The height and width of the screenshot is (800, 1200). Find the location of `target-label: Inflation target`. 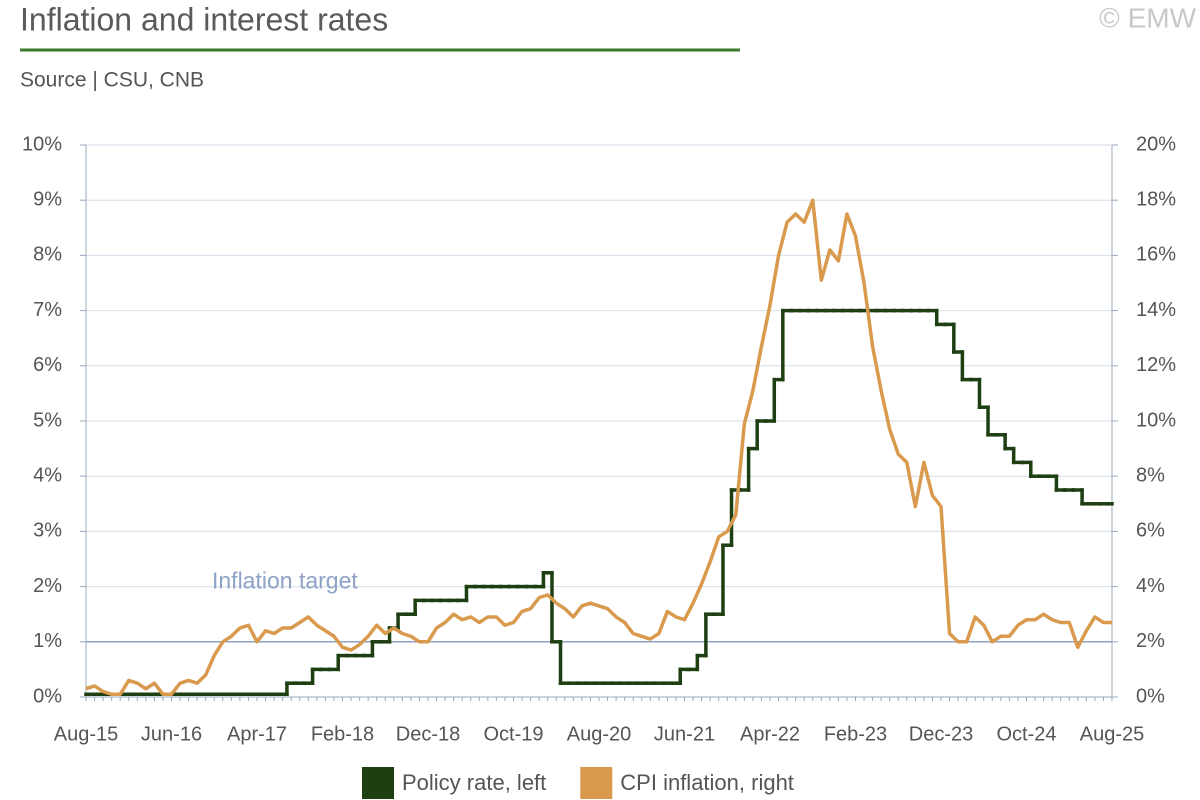

target-label: Inflation target is located at coordinates (285, 580).